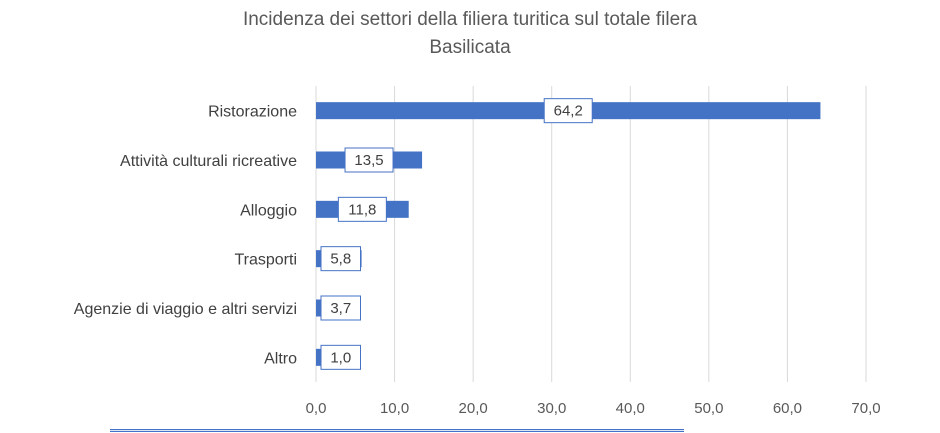 The width and height of the screenshot is (940, 433). What do you see at coordinates (787, 408) in the screenshot?
I see `x-tick-label: 60,0` at bounding box center [787, 408].